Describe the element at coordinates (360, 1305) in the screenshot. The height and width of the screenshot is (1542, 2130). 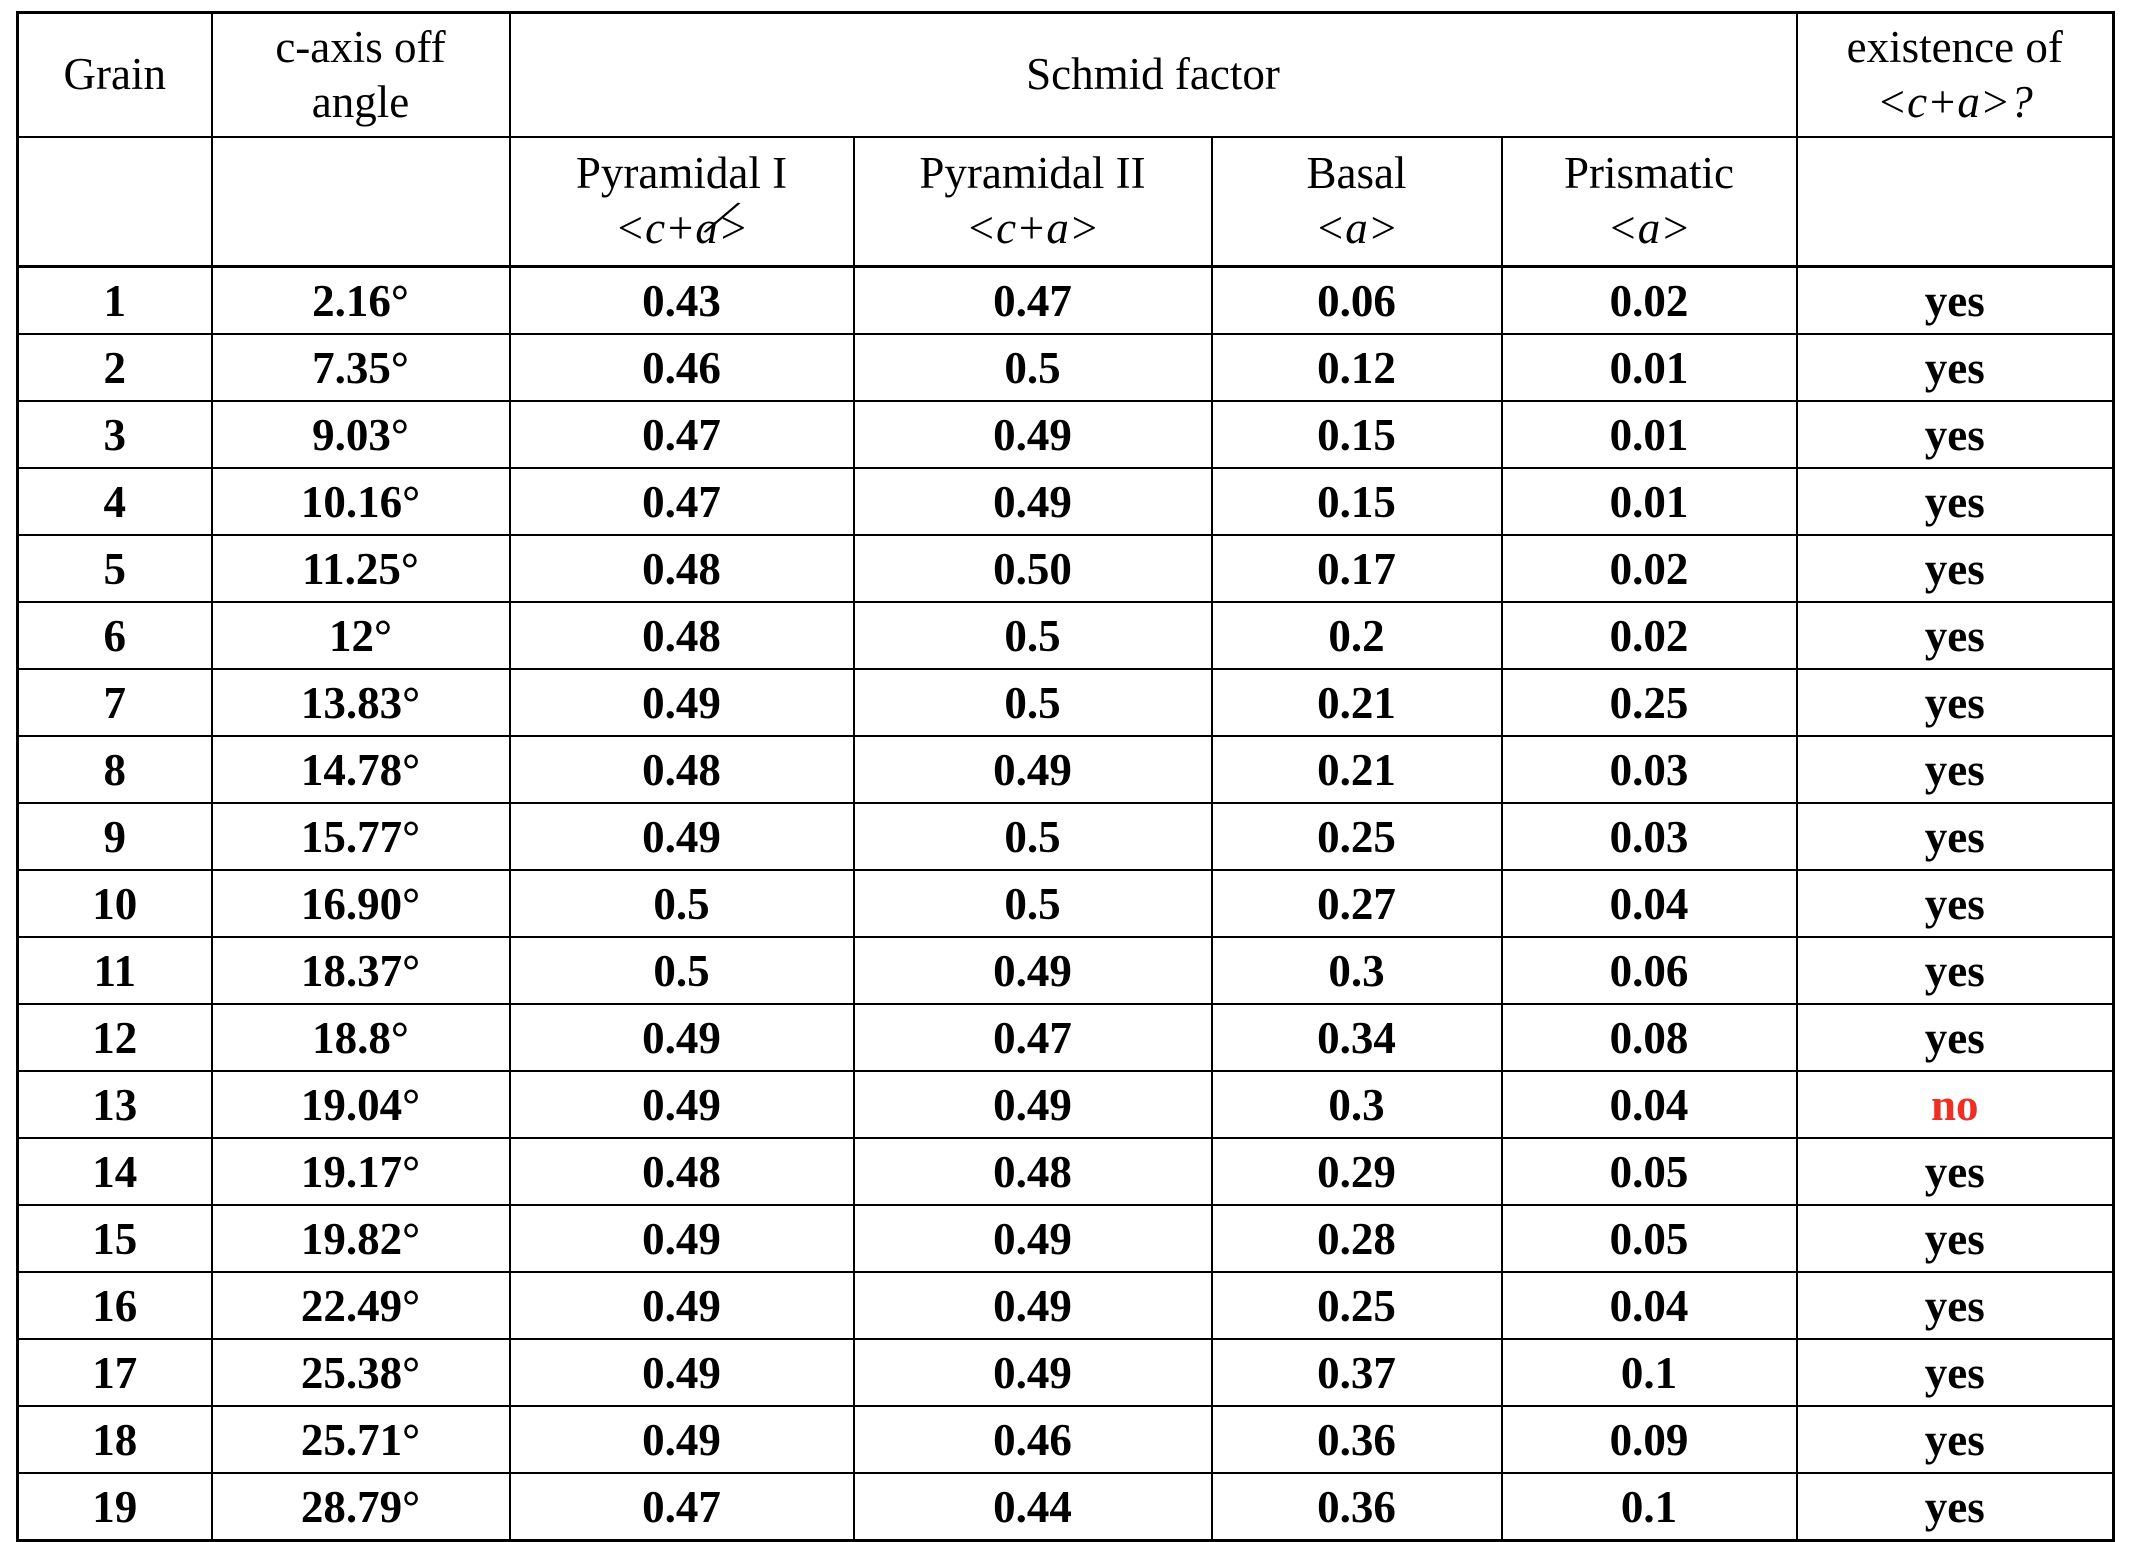
I see `cell-c-axis-off-angle: 22.49°` at that location.